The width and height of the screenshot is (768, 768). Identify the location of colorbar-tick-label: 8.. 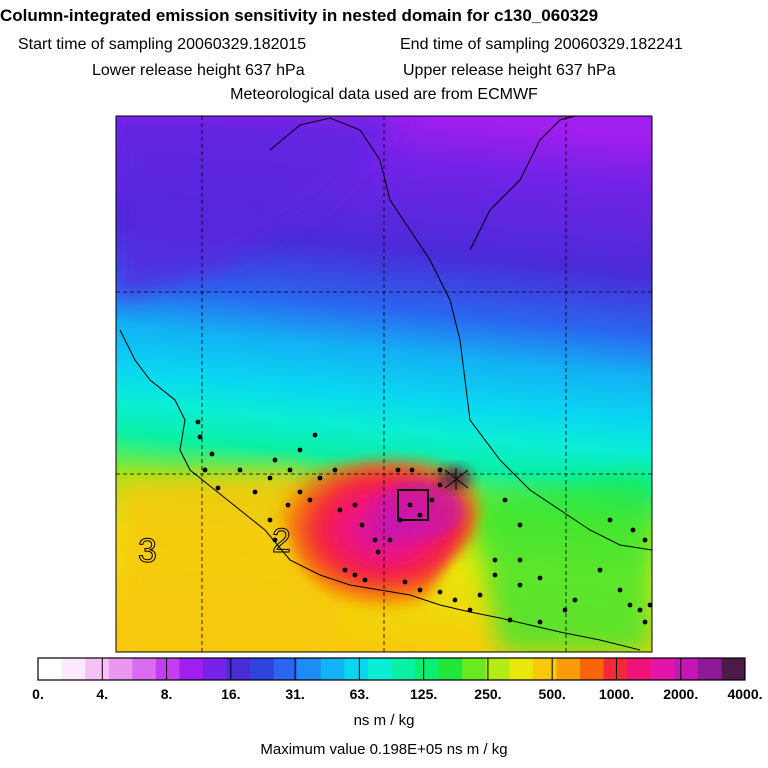
(166, 694).